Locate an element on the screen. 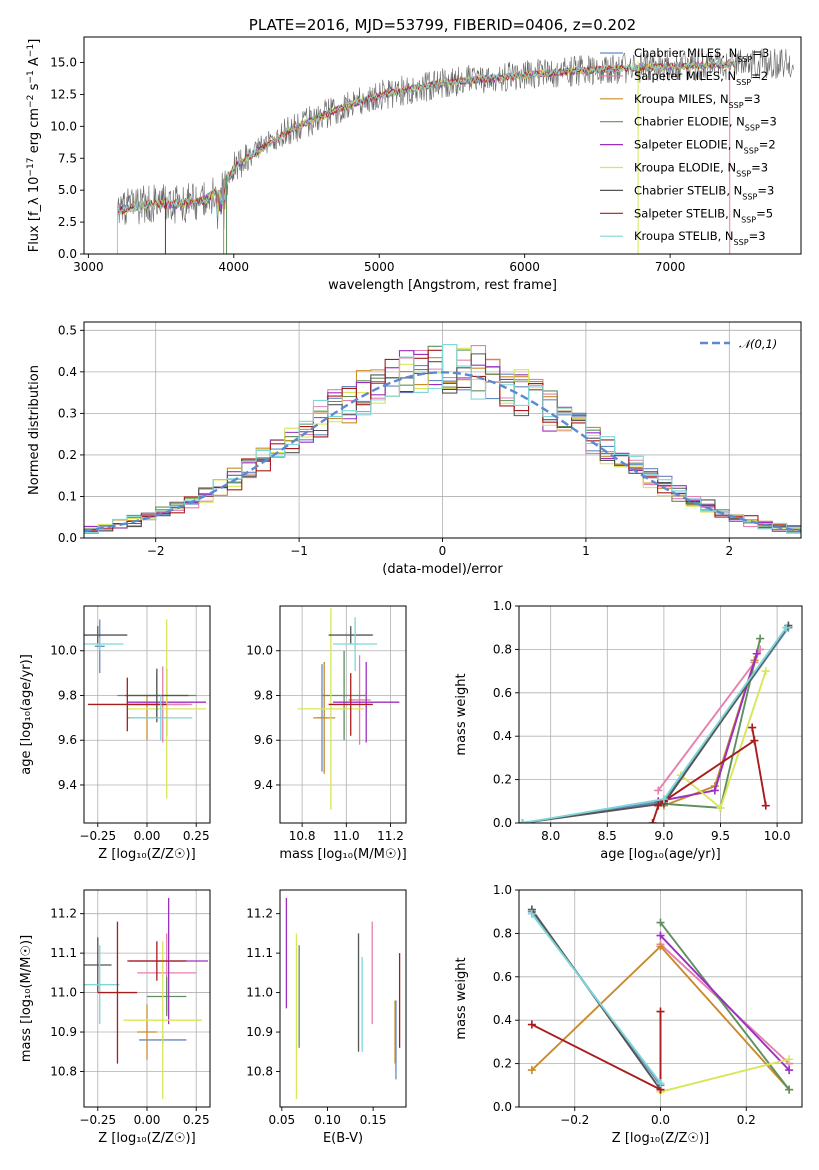  x-tick-label: 5000 is located at coordinates (379, 267).